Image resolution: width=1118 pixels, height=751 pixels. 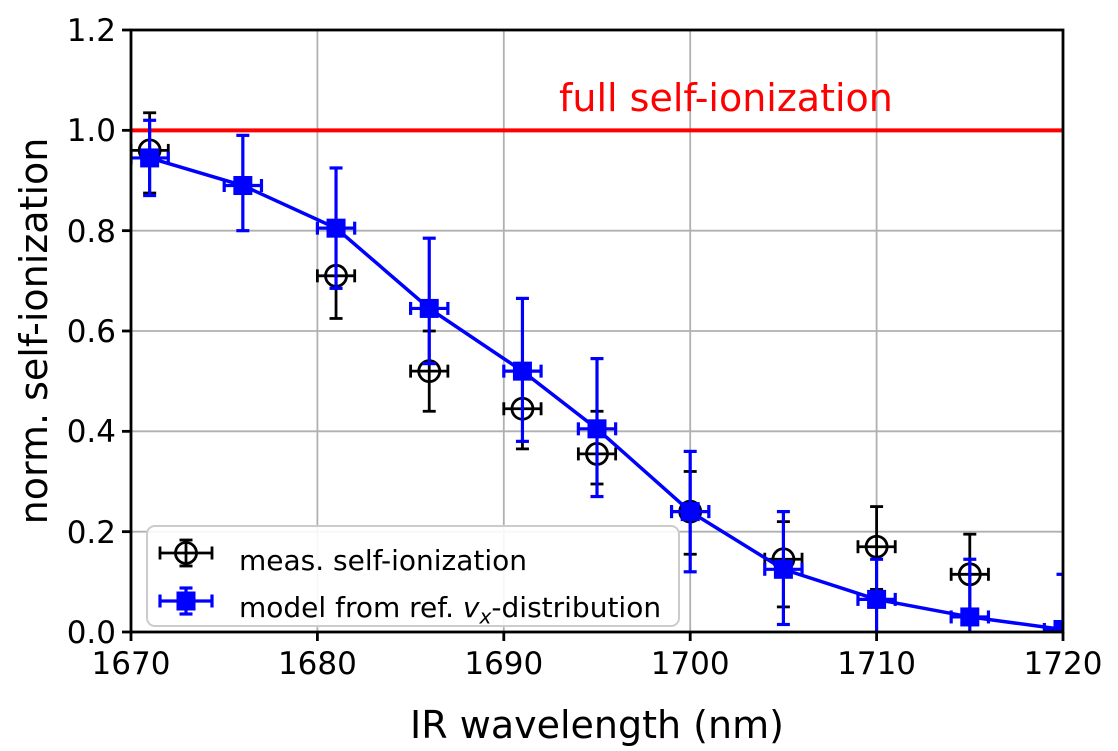 I want to click on legend-label-model-variable: v, so click(x=471, y=607).